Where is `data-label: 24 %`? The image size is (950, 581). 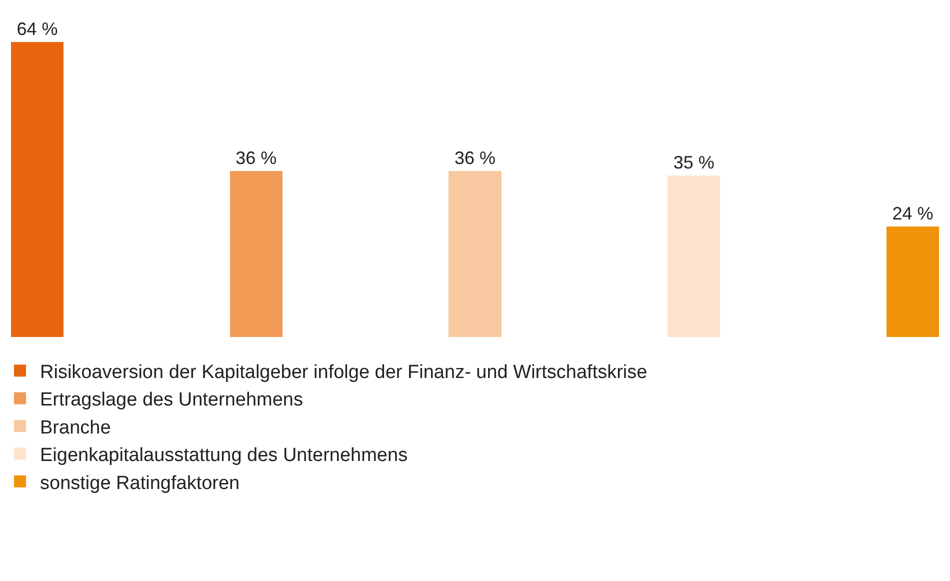
data-label: 24 % is located at coordinates (913, 213).